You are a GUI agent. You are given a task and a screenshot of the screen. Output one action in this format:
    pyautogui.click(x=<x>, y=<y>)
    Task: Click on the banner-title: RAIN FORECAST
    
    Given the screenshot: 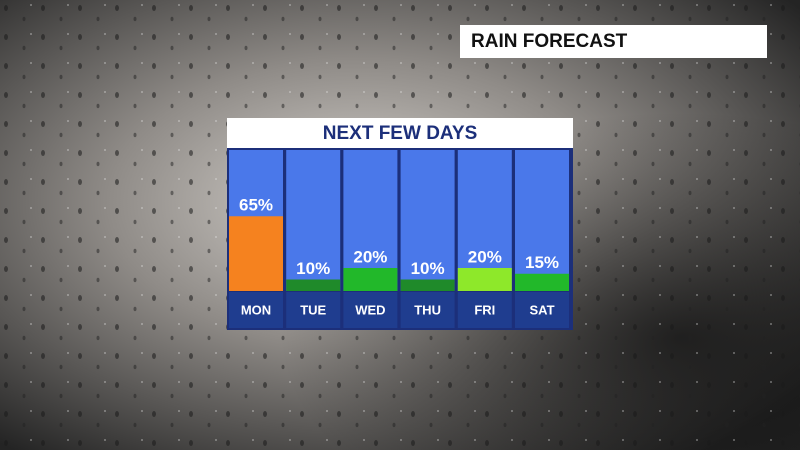 What is the action you would take?
    pyautogui.click(x=549, y=41)
    